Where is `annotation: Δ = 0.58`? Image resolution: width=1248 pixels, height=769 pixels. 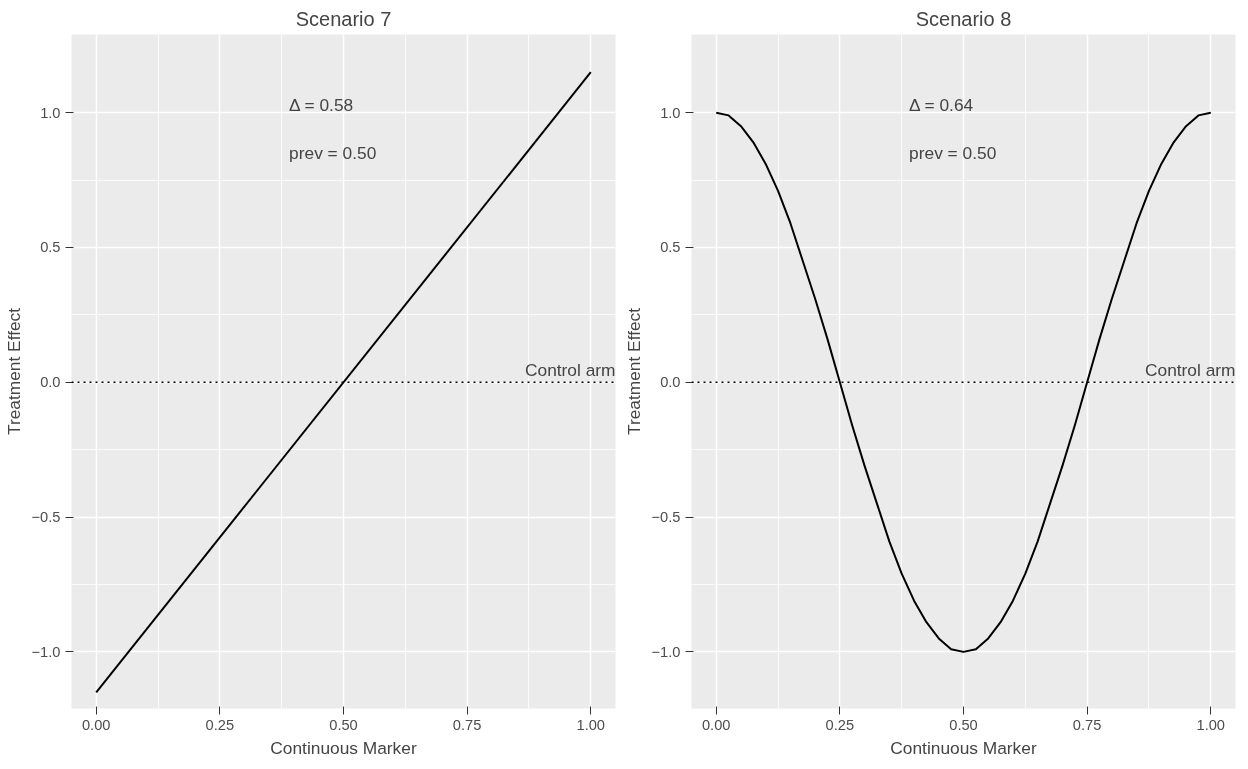
annotation: Δ = 0.58 is located at coordinates (321, 104).